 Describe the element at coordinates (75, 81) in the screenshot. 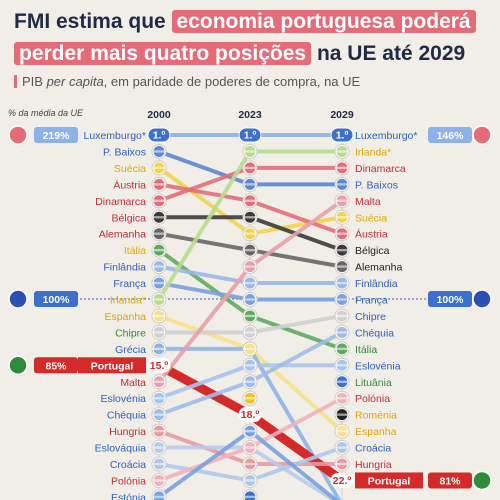

I see `subtitle-italic: per capita` at that location.